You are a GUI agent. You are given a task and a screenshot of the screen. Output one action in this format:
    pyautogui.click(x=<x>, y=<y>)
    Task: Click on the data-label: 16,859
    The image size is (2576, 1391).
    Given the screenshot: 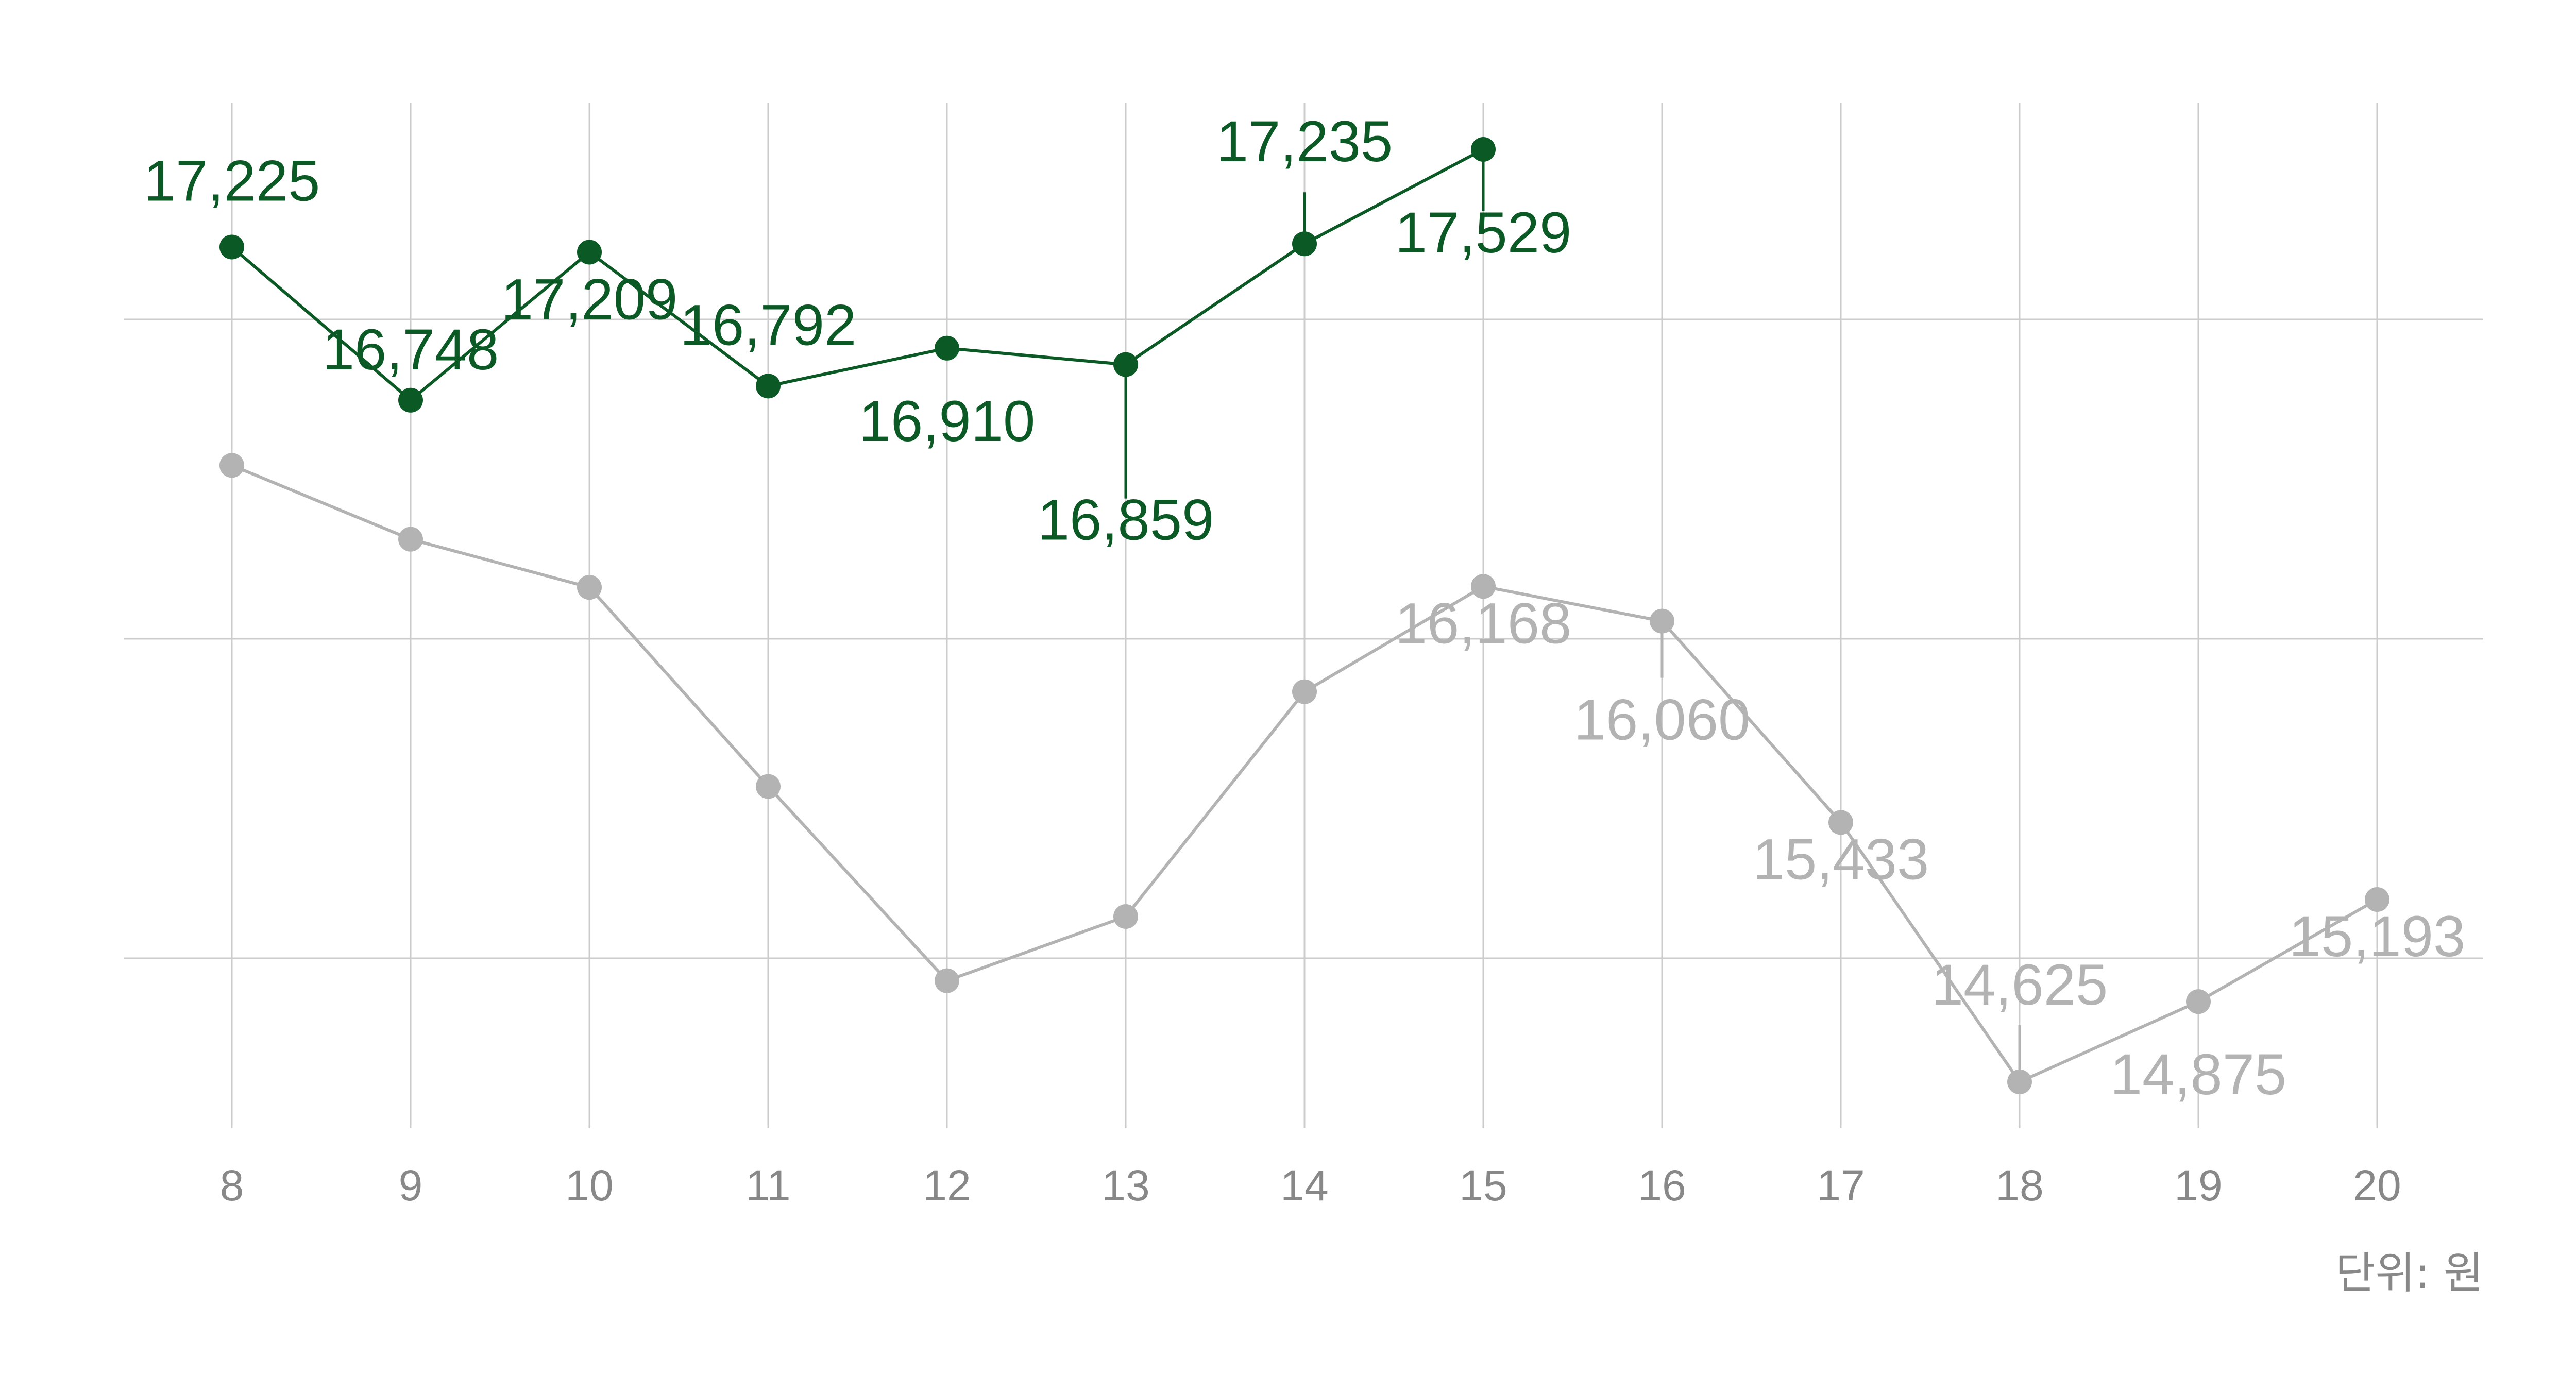 What is the action you would take?
    pyautogui.click(x=1126, y=520)
    